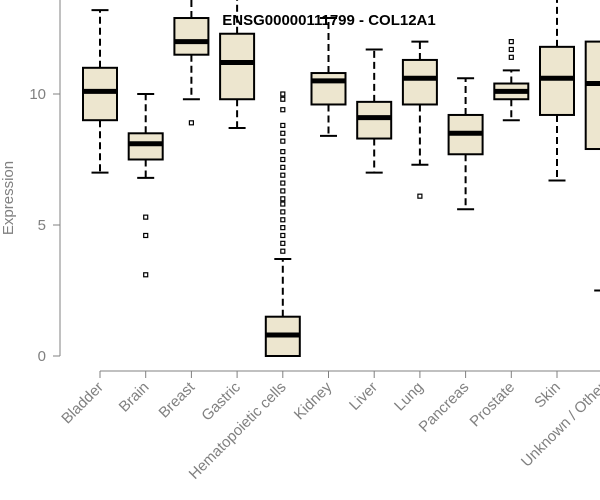 The image size is (600, 500). What do you see at coordinates (465, 144) in the screenshot?
I see `box-pancreas` at bounding box center [465, 144].